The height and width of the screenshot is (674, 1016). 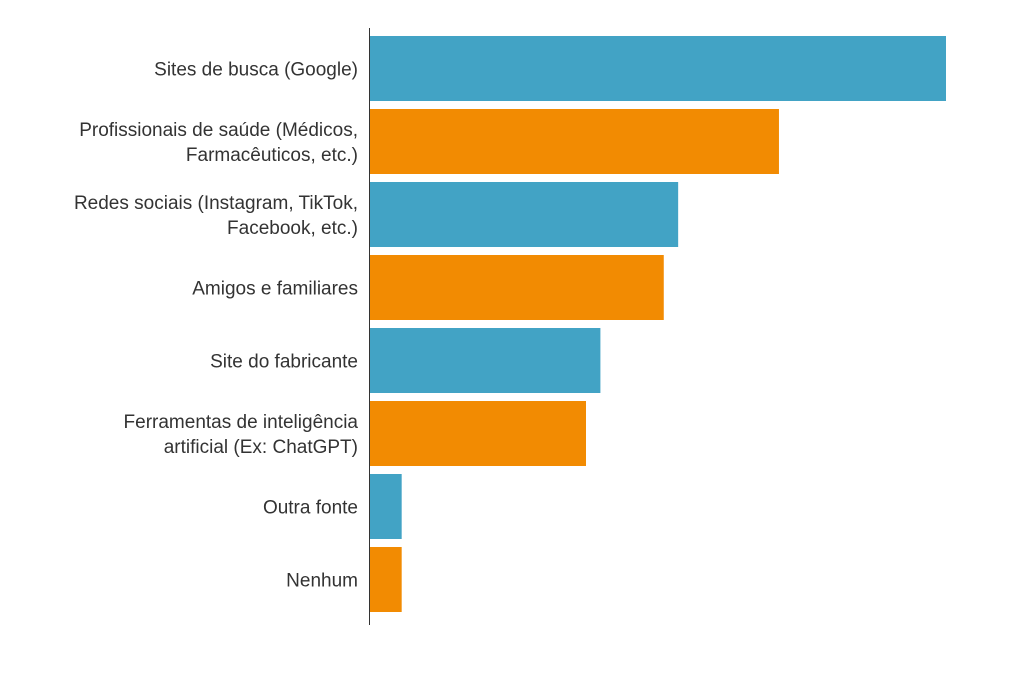 What do you see at coordinates (218, 130) in the screenshot?
I see `category-label-line: Profissionais de saúde (Médicos,` at bounding box center [218, 130].